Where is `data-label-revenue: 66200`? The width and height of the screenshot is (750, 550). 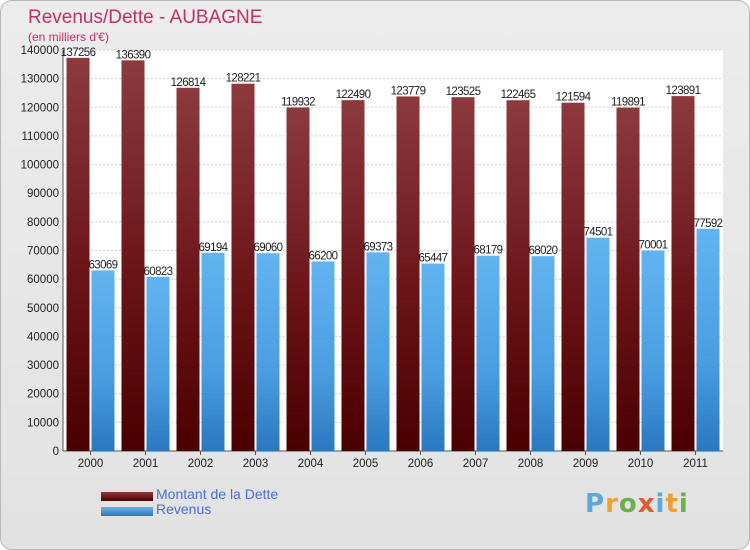
data-label-revenue: 66200 is located at coordinates (323, 256).